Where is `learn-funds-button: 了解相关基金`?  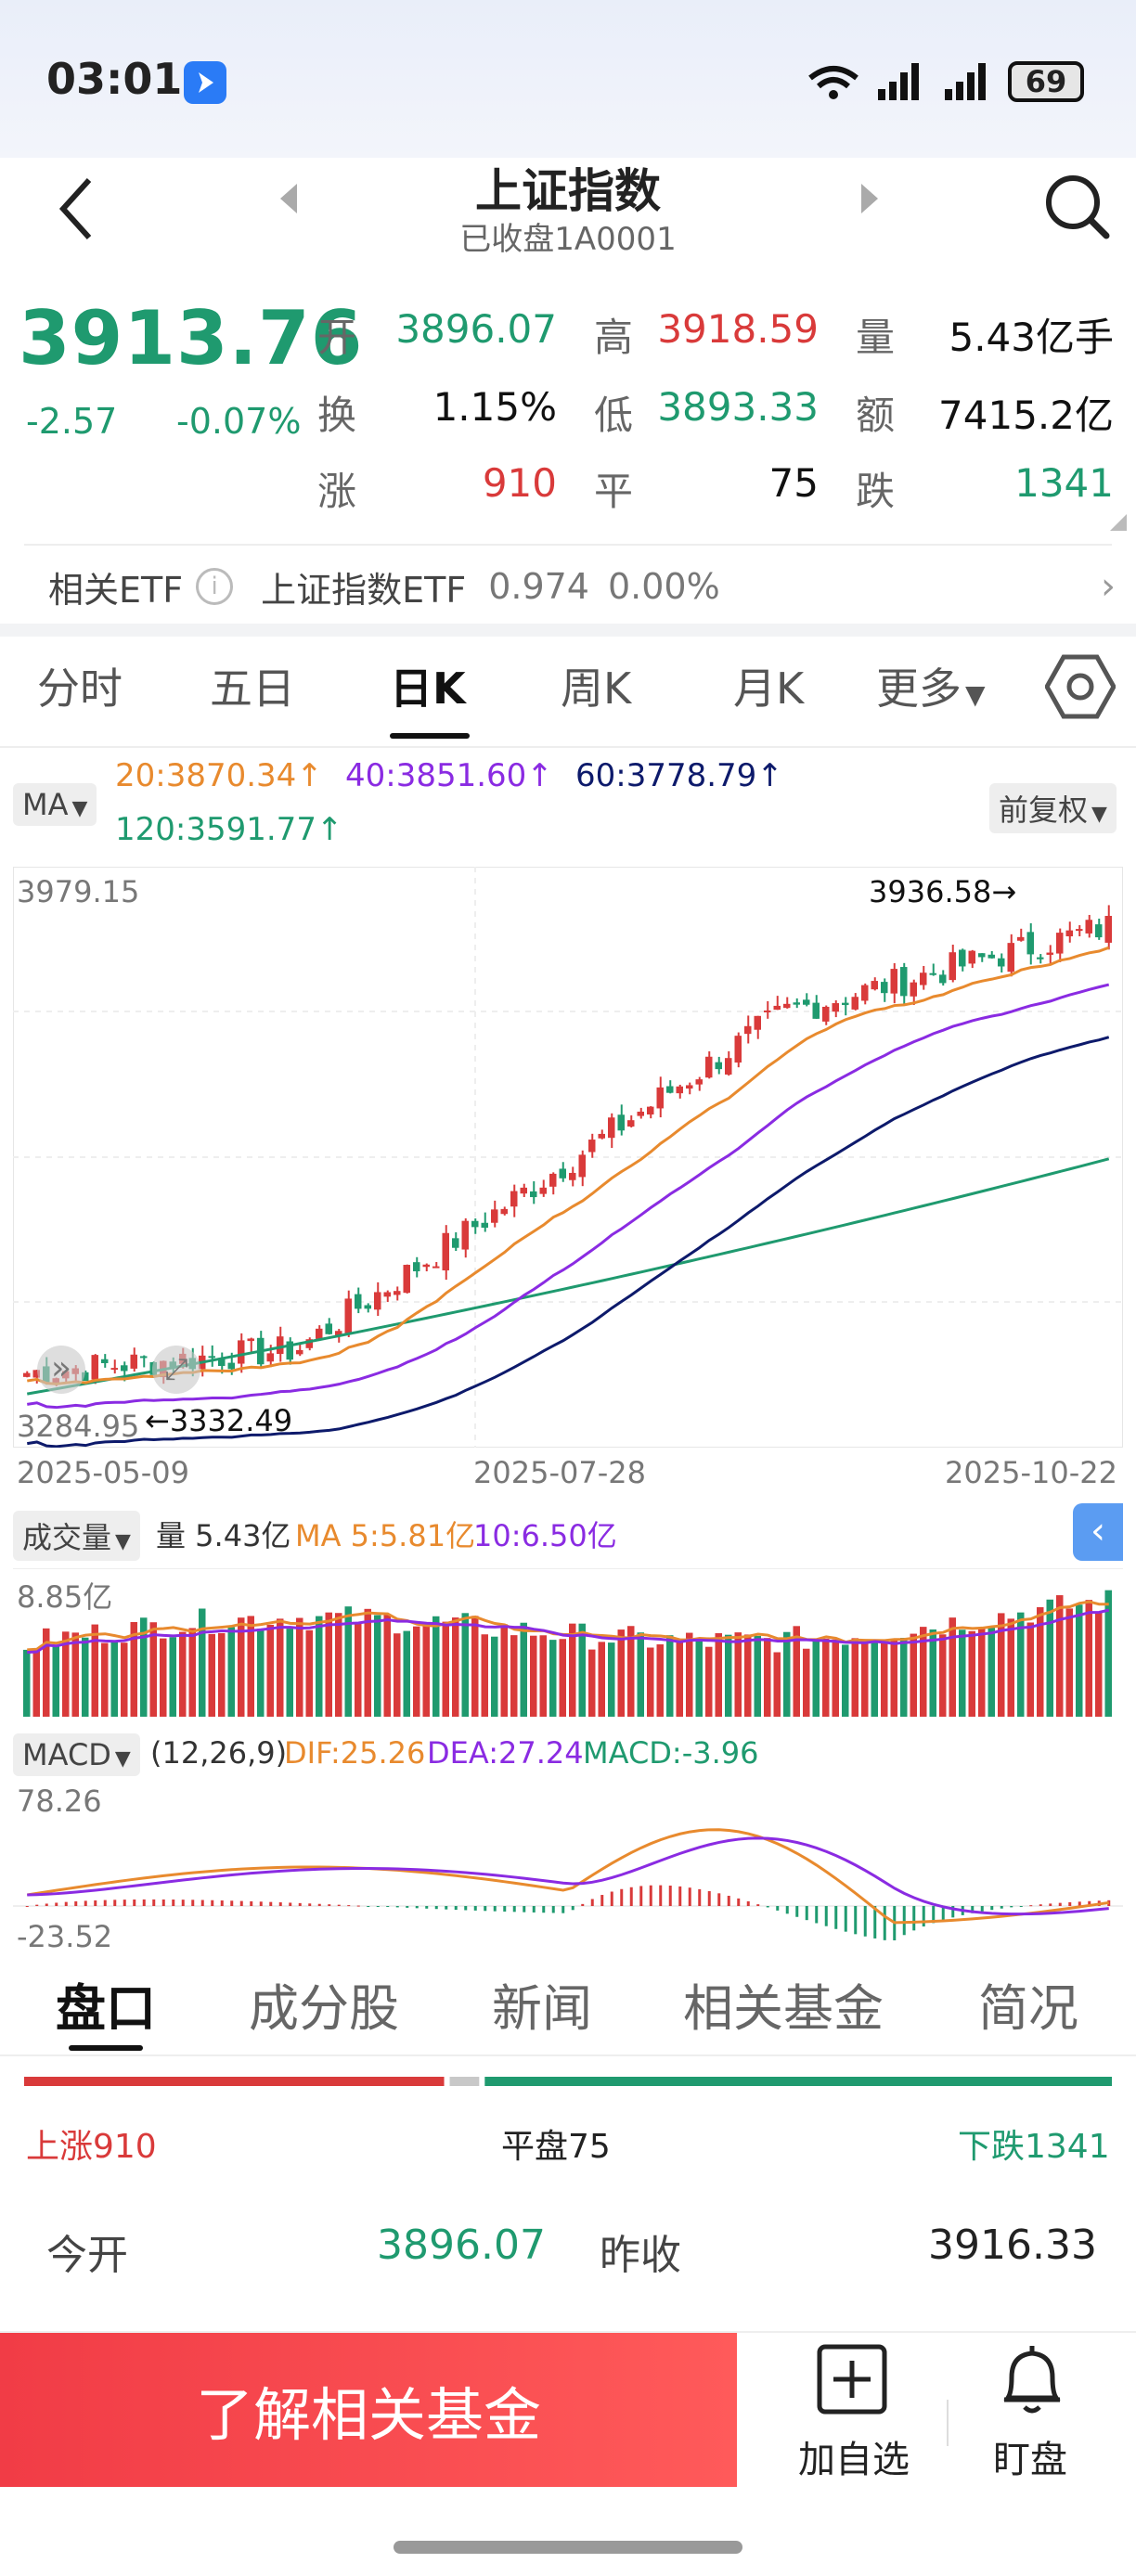 learn-funds-button: 了解相关基金 is located at coordinates (368, 2410).